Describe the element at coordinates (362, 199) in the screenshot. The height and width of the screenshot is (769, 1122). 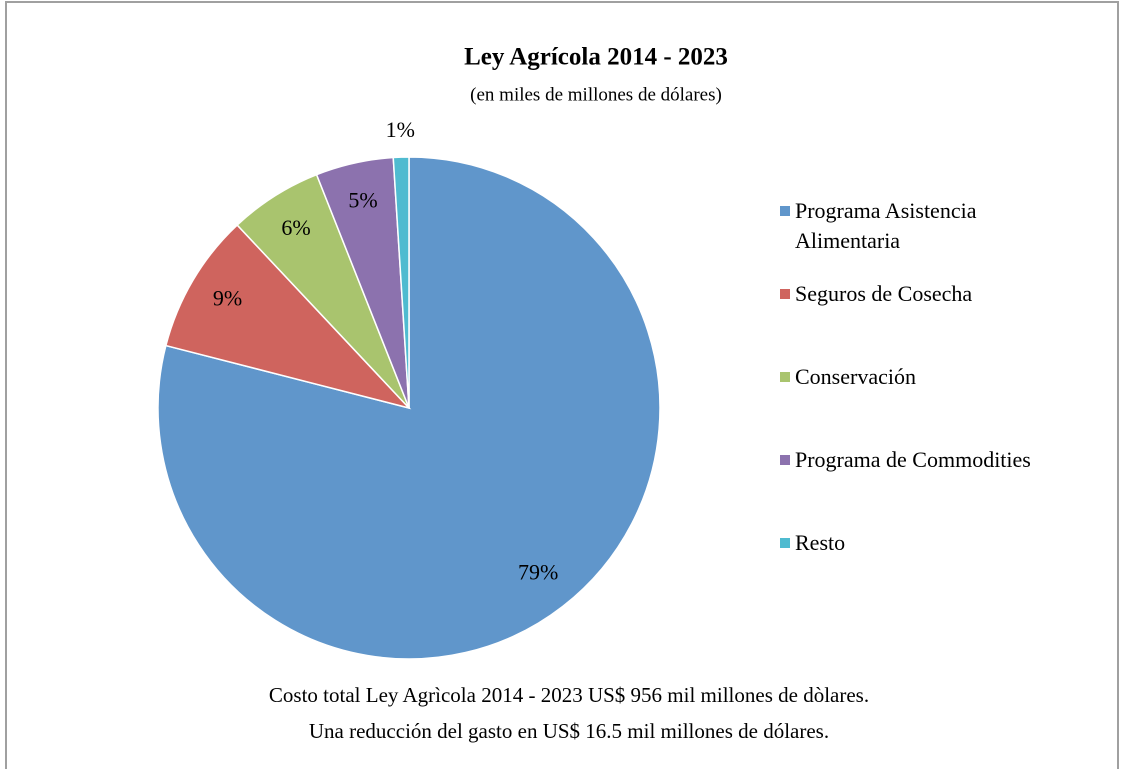
I see `data-label: 5%` at that location.